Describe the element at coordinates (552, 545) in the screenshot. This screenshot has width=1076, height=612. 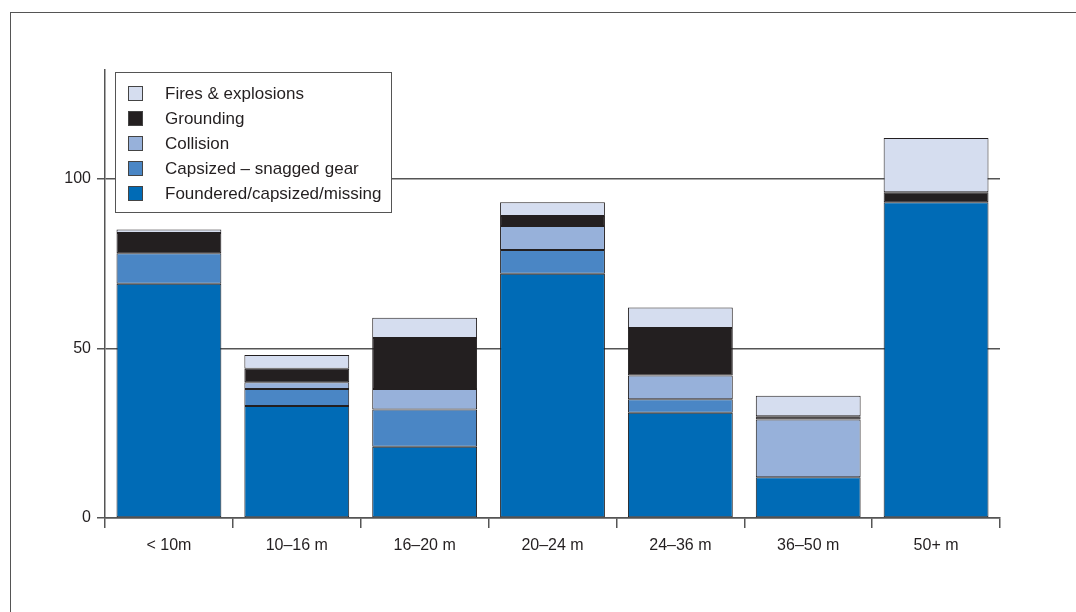
I see `x-tick-label: 20–24 m` at that location.